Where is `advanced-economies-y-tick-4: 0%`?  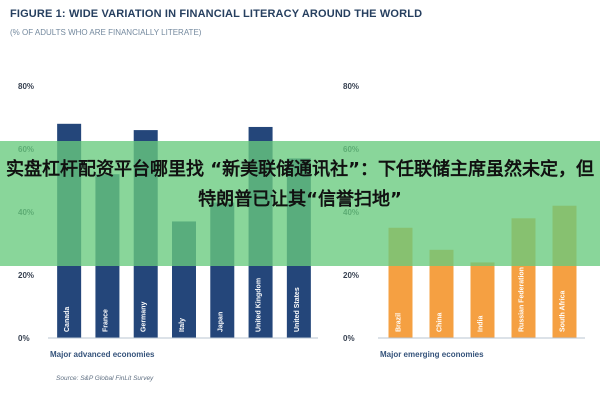
advanced-economies-y-tick-4: 0% is located at coordinates (24, 338).